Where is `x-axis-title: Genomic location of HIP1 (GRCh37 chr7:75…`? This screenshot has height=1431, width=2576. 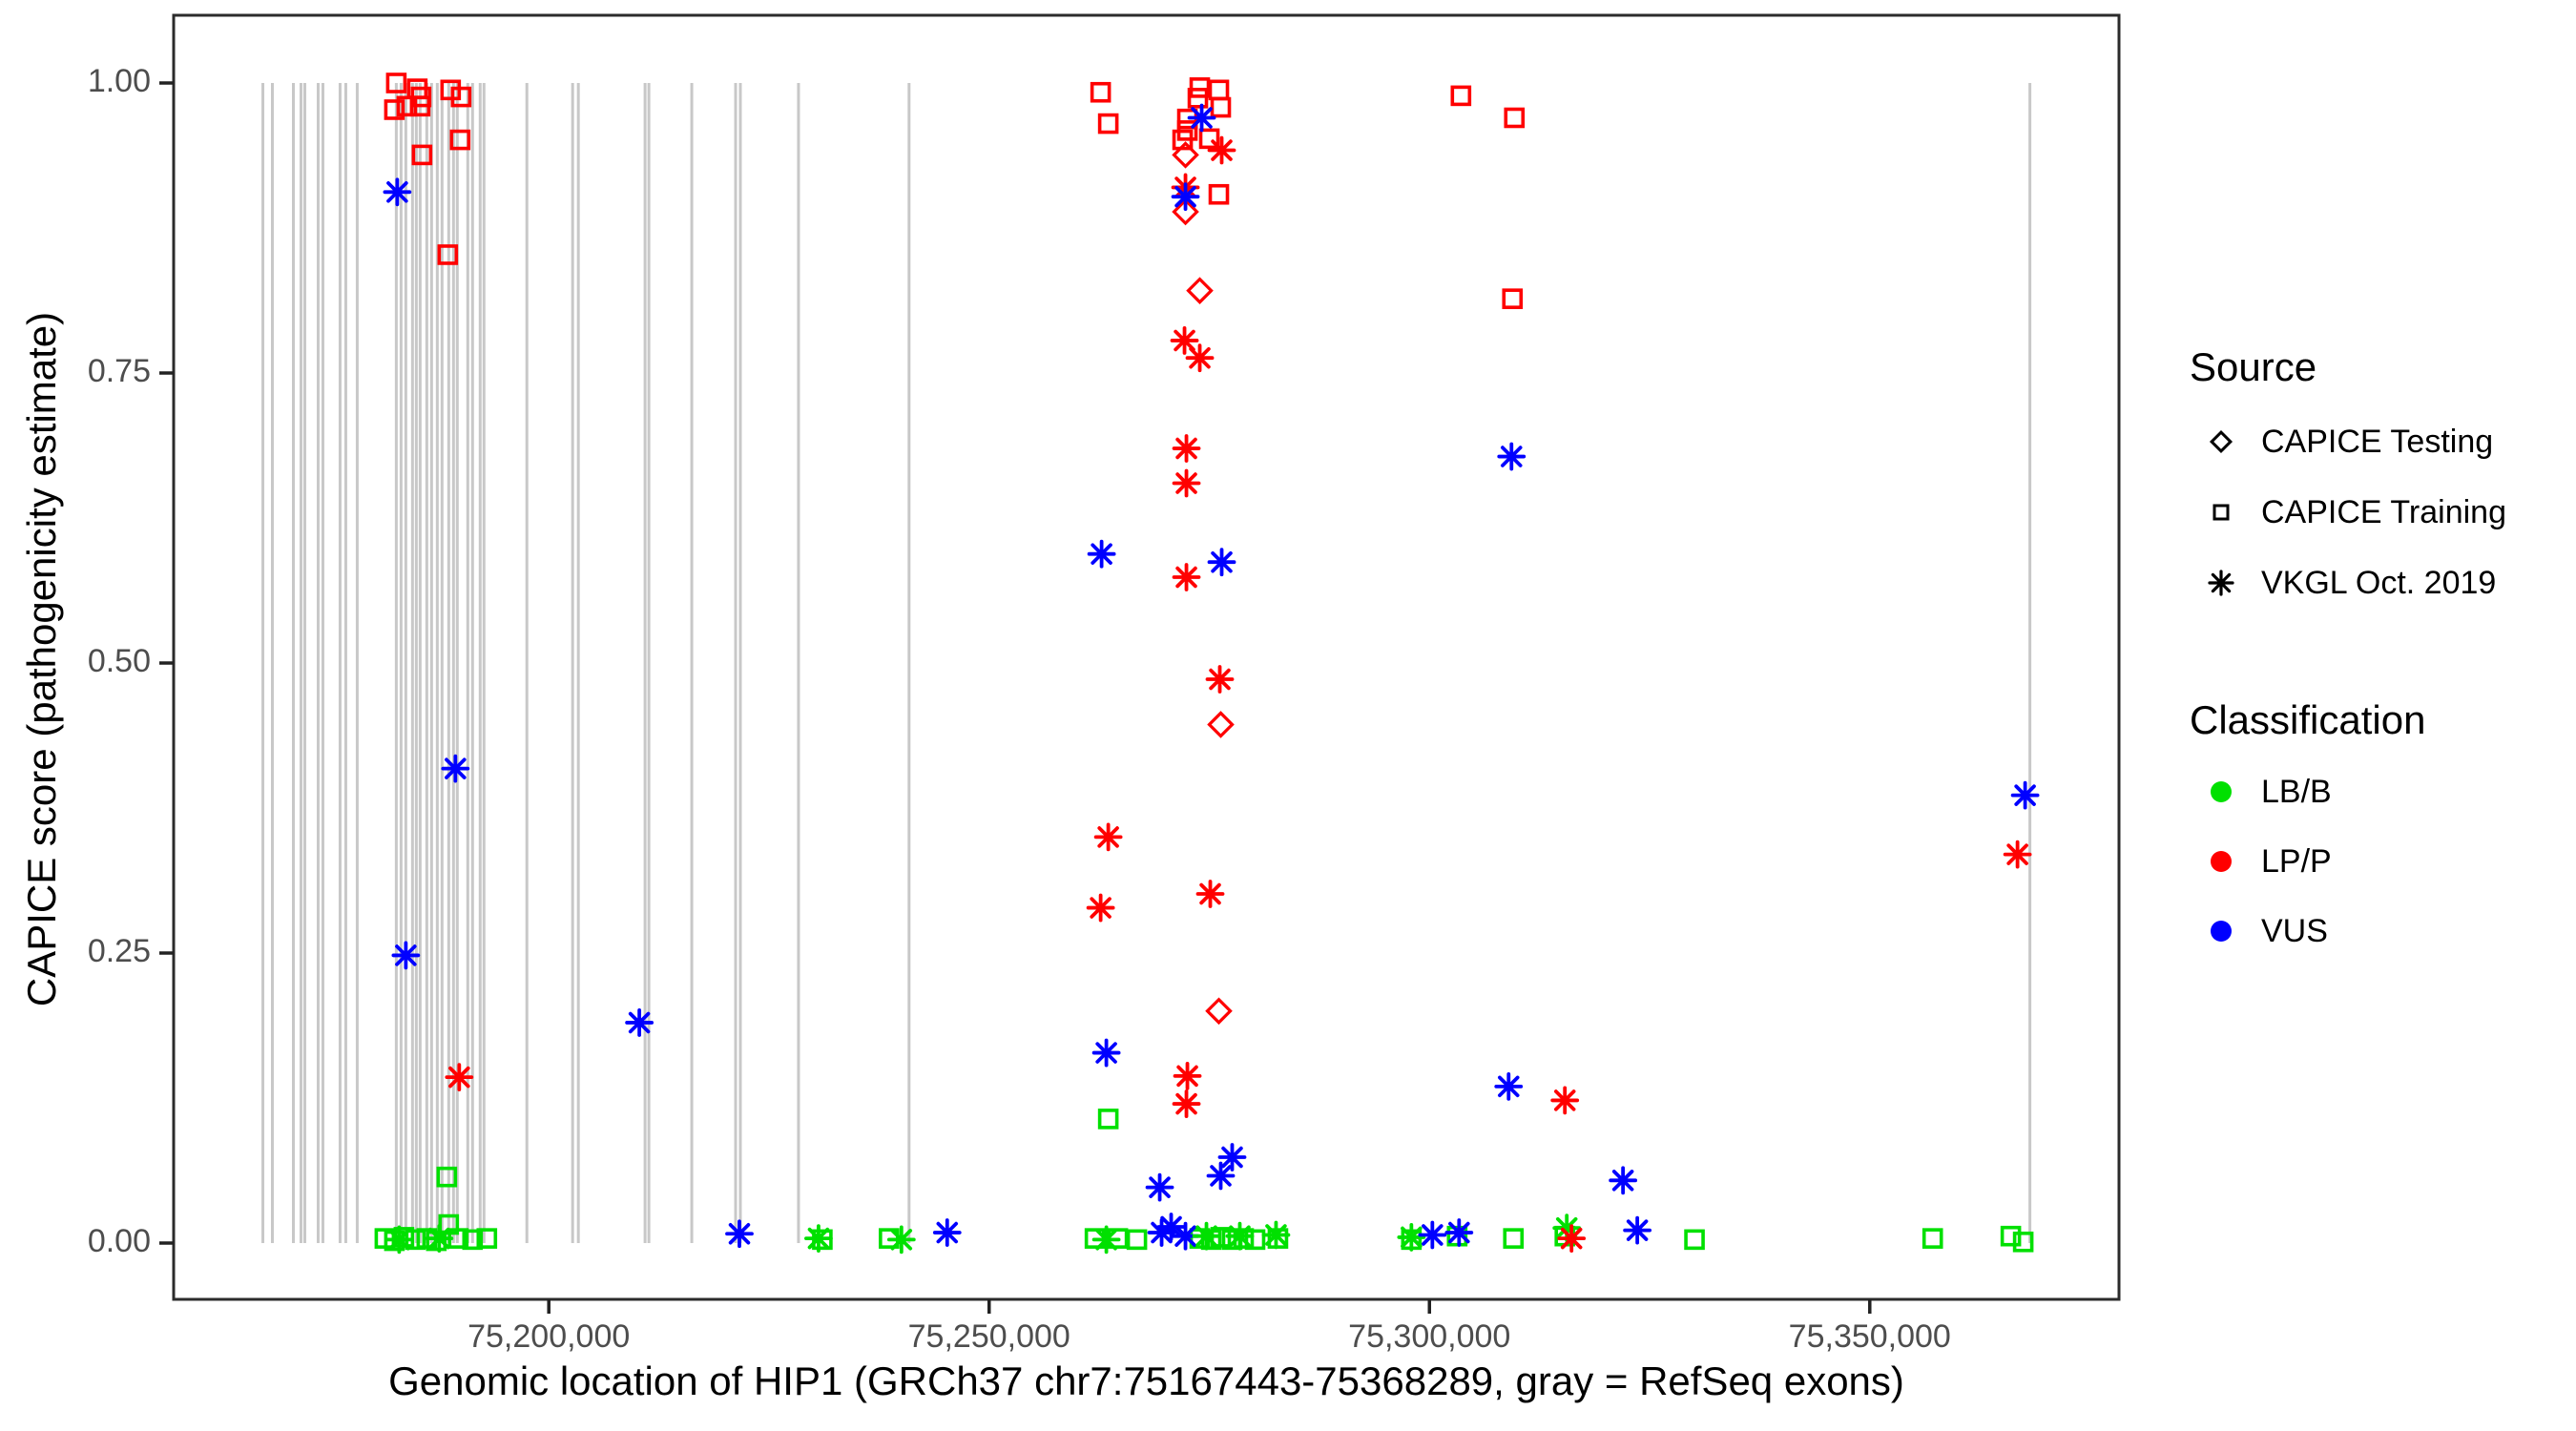
x-axis-title: Genomic location of HIP1 (GRCh37 chr7:75… is located at coordinates (1146, 1380).